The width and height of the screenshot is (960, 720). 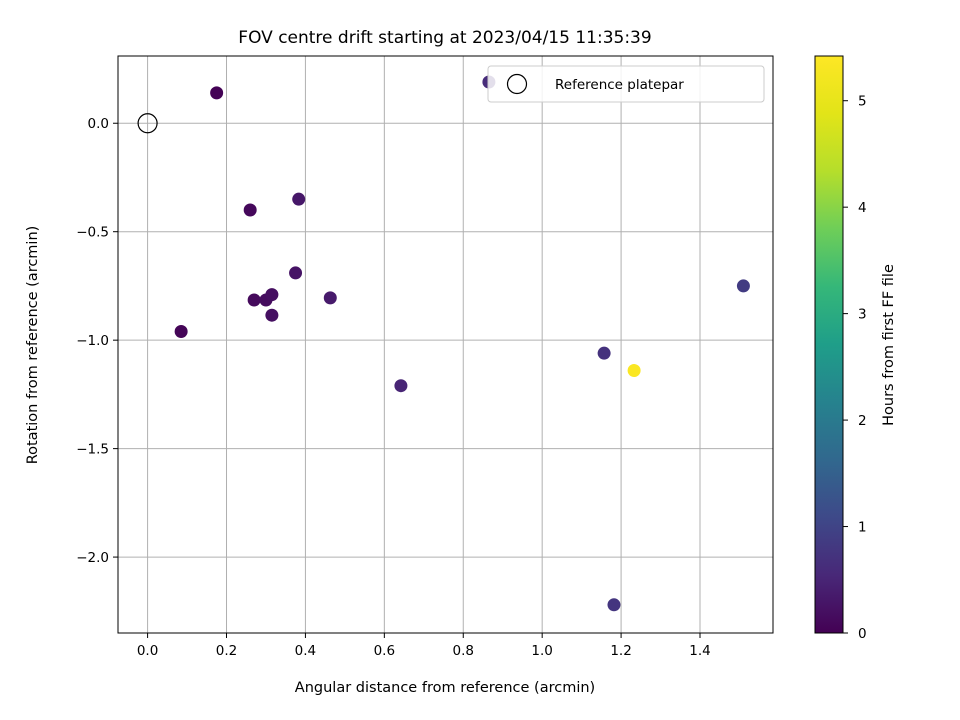 I want to click on x-tick-label: 0.2, so click(x=226, y=651).